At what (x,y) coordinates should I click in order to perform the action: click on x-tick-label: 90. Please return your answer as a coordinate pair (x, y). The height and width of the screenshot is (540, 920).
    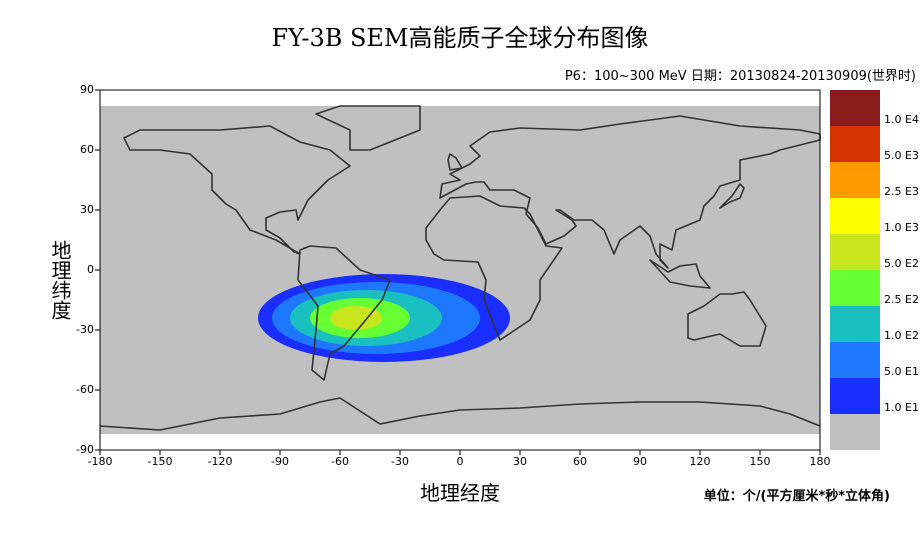
    Looking at the image, I should click on (640, 461).